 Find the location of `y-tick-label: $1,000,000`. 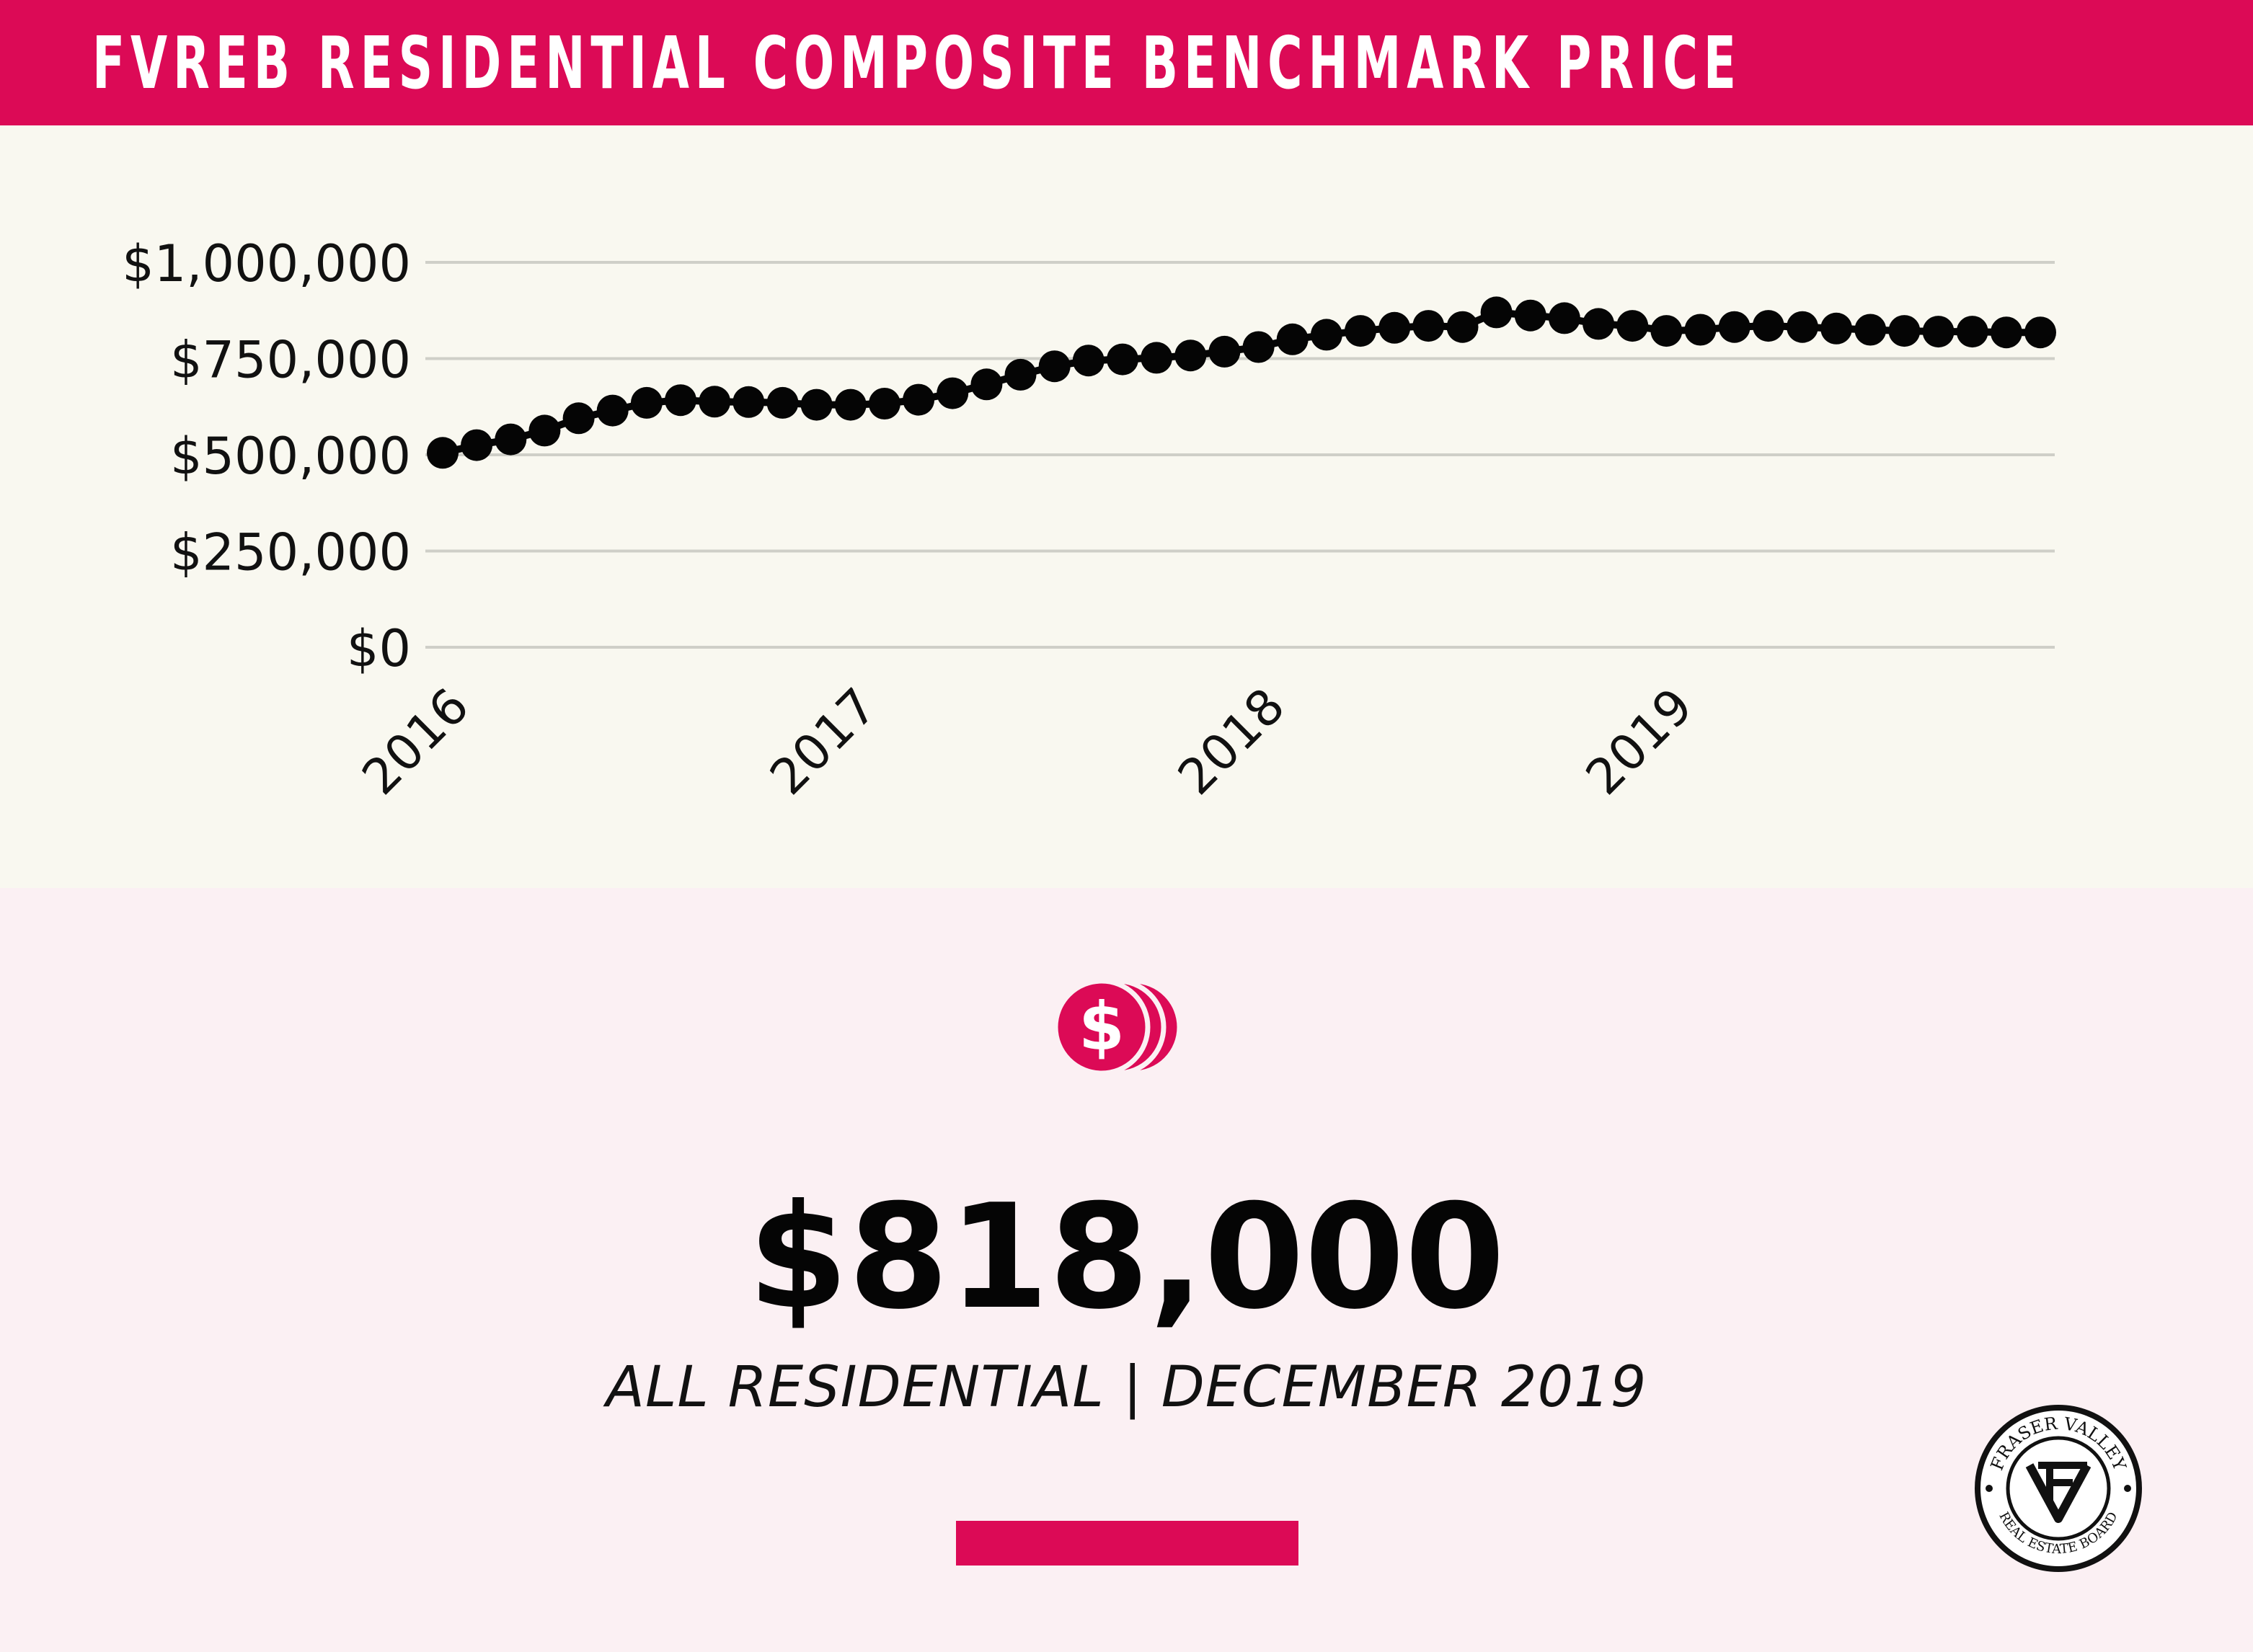

y-tick-label: $1,000,000 is located at coordinates (266, 263).